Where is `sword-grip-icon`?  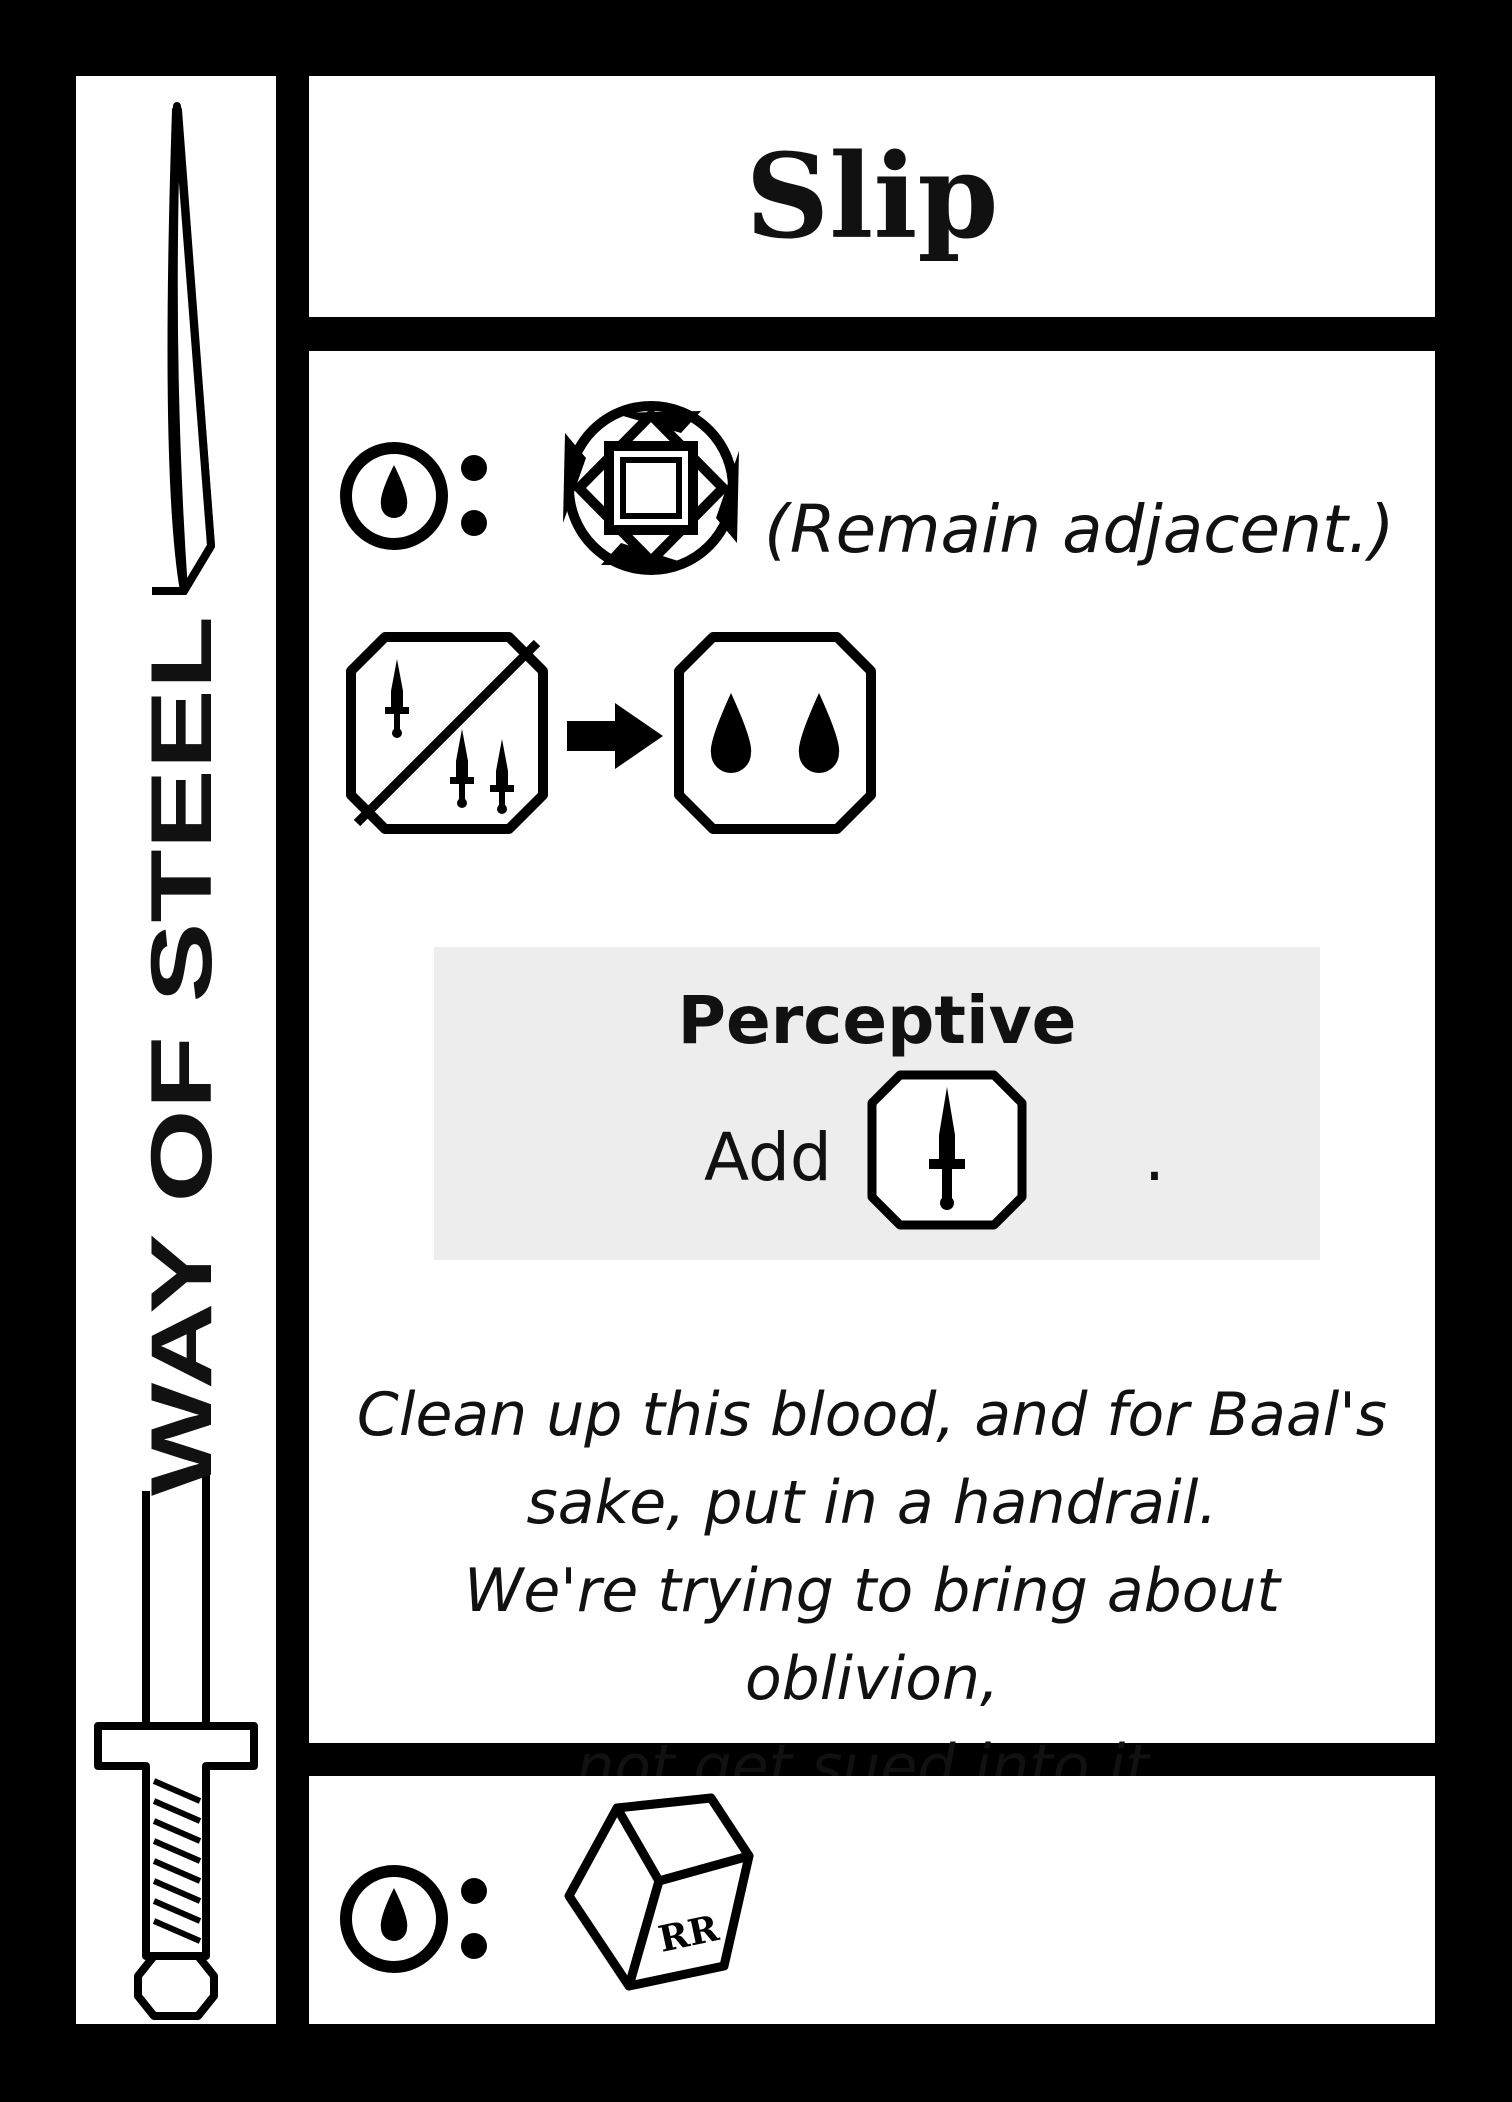 sword-grip-icon is located at coordinates (177, 1861).